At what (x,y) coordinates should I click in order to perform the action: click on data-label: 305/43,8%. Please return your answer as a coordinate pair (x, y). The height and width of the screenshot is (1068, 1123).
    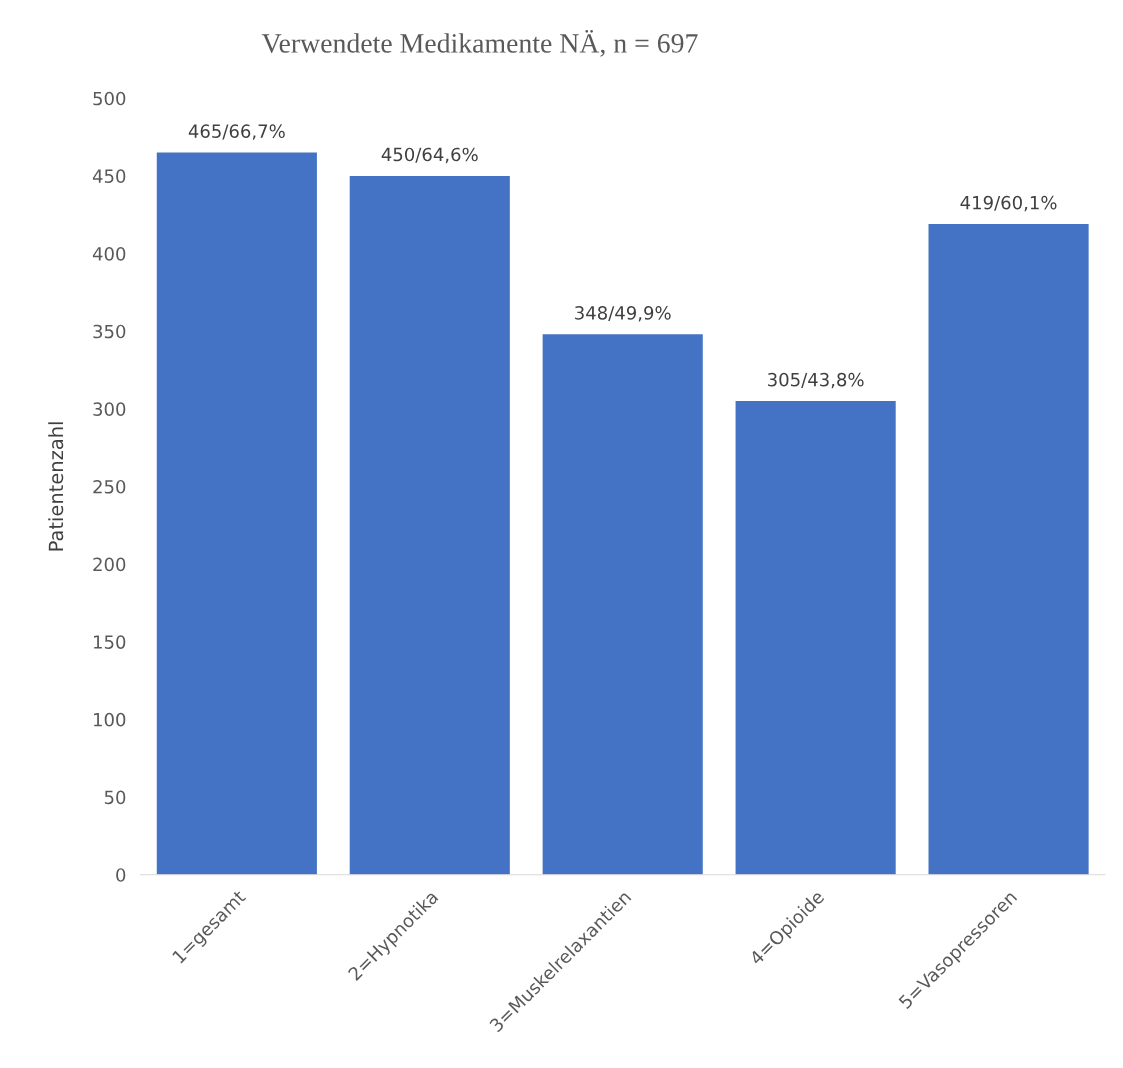
    Looking at the image, I should click on (816, 380).